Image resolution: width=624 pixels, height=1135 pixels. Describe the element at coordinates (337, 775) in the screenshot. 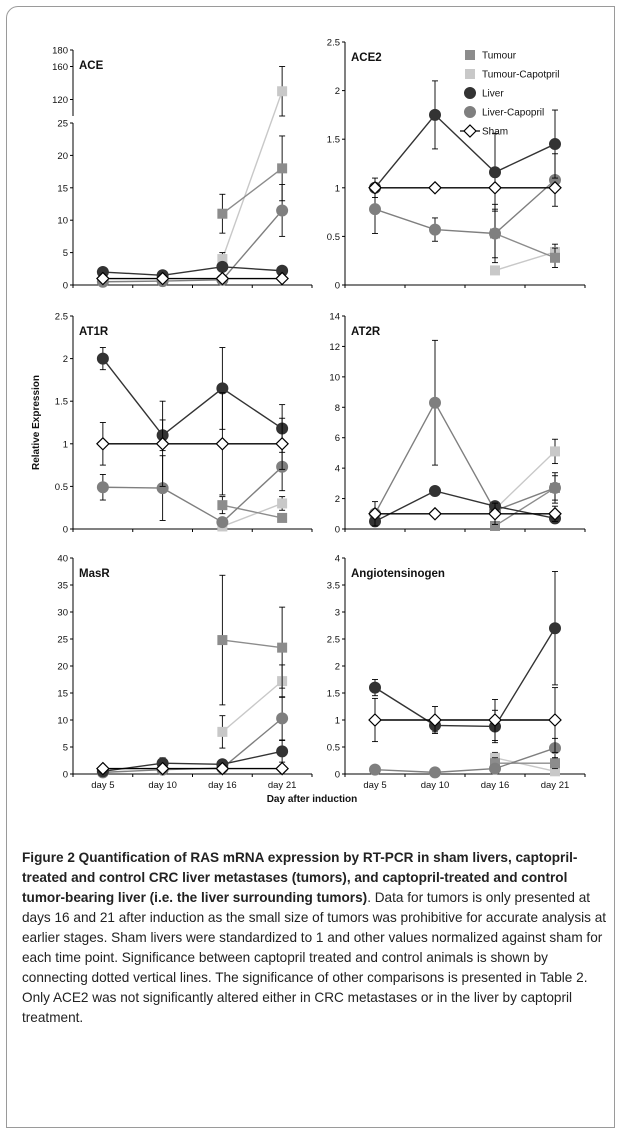

I see `panel-angiotensinogen-ytick-label: 0` at that location.